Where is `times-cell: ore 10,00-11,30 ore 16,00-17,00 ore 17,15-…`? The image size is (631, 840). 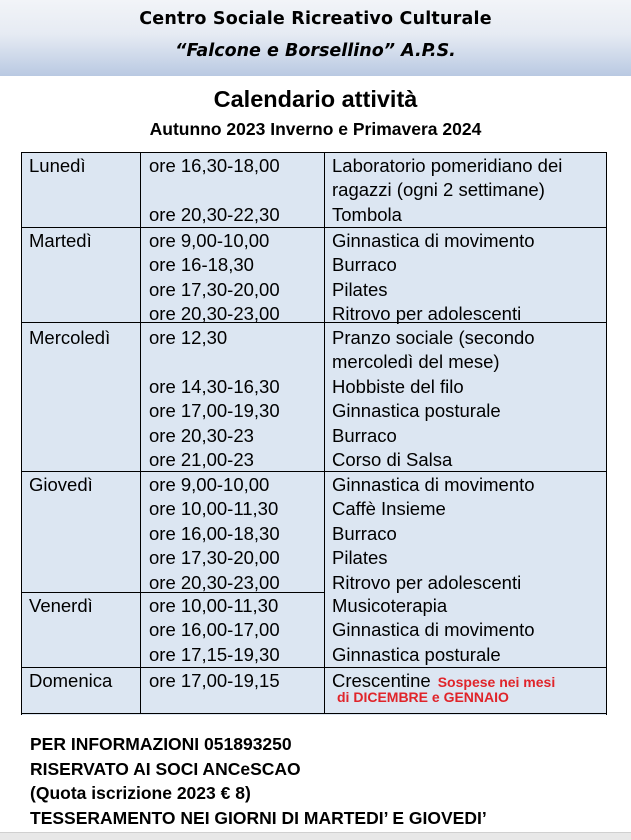
times-cell: ore 10,00-11,30 ore 16,00-17,00 ore 17,15-… is located at coordinates (232, 630).